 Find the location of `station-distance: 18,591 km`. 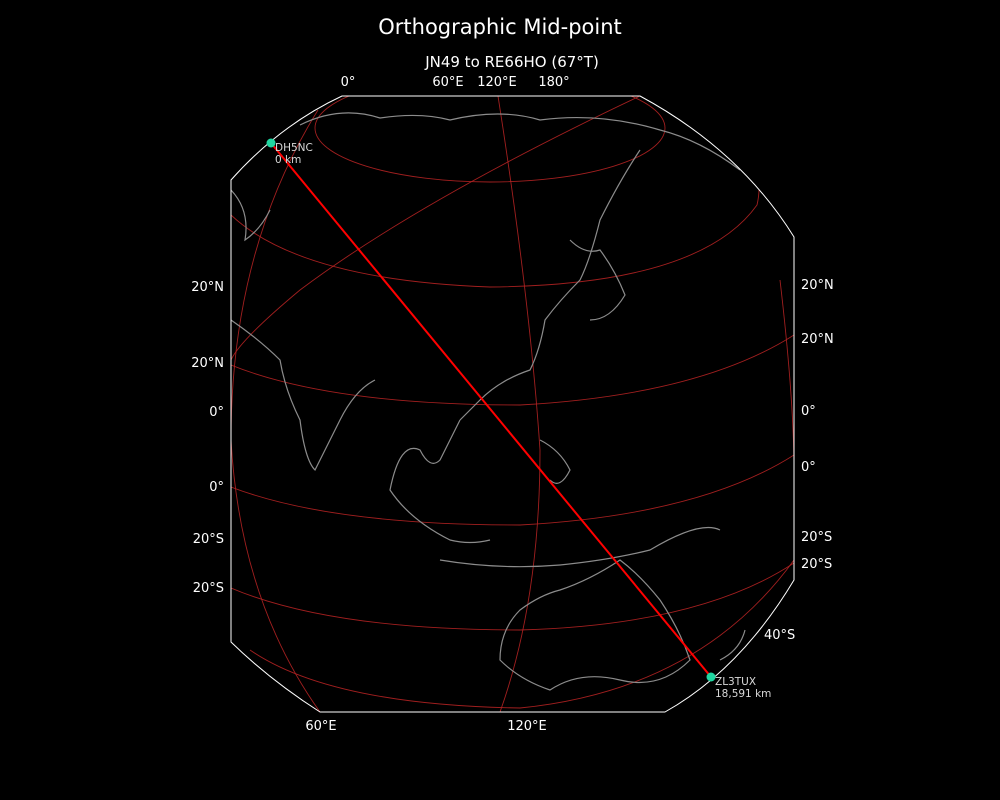

station-distance: 18,591 km is located at coordinates (743, 694).